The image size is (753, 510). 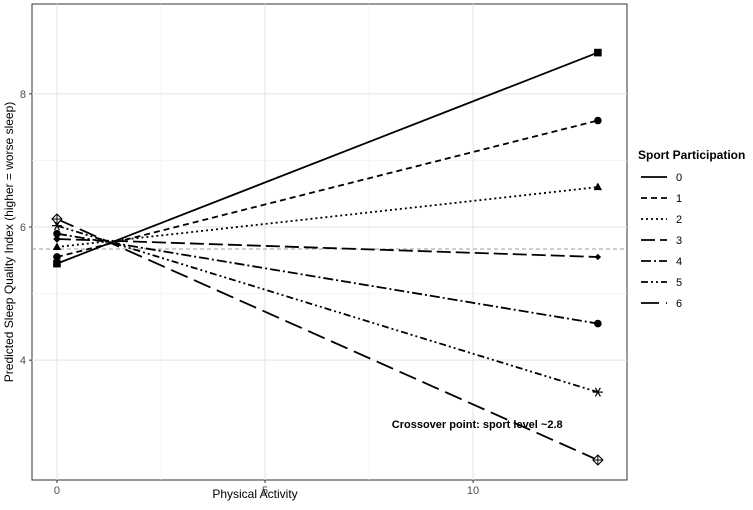 What do you see at coordinates (23, 228) in the screenshot?
I see `y-tick-label: 6` at bounding box center [23, 228].